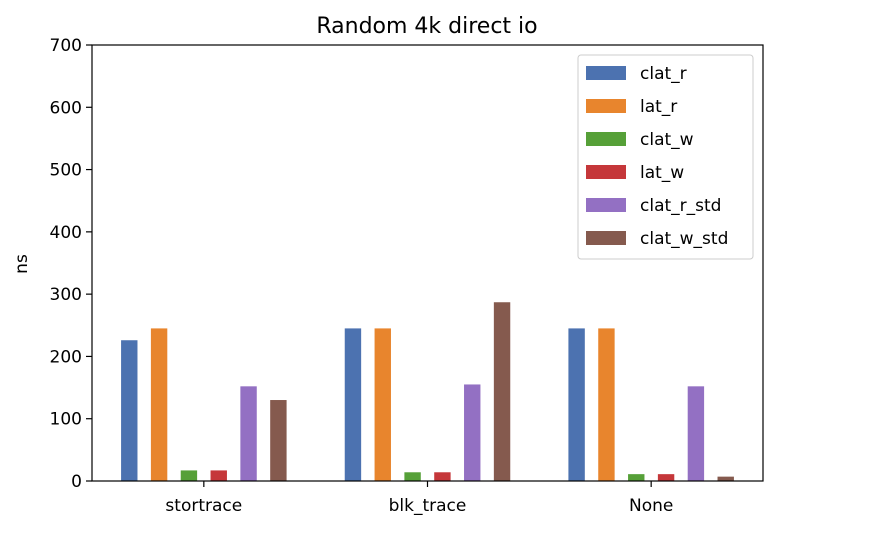 Image resolution: width=872 pixels, height=536 pixels. What do you see at coordinates (663, 74) in the screenshot?
I see `legend-label-clat_r: clat_r` at bounding box center [663, 74].